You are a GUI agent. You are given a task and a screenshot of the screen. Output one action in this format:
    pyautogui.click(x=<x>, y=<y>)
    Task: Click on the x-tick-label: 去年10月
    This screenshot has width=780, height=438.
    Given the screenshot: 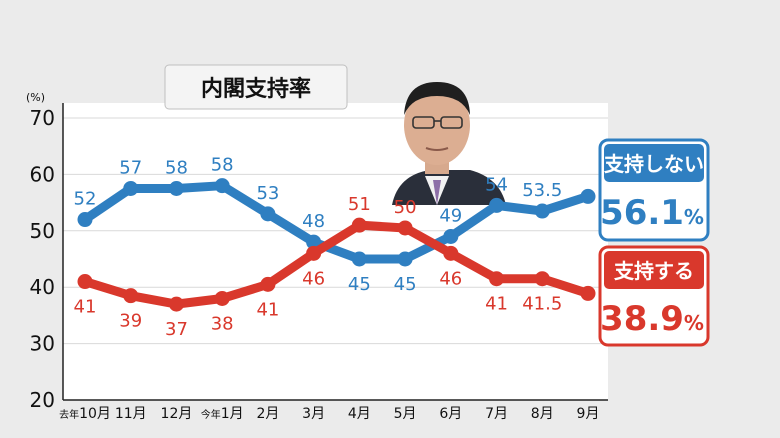 What is the action you would take?
    pyautogui.click(x=85, y=414)
    